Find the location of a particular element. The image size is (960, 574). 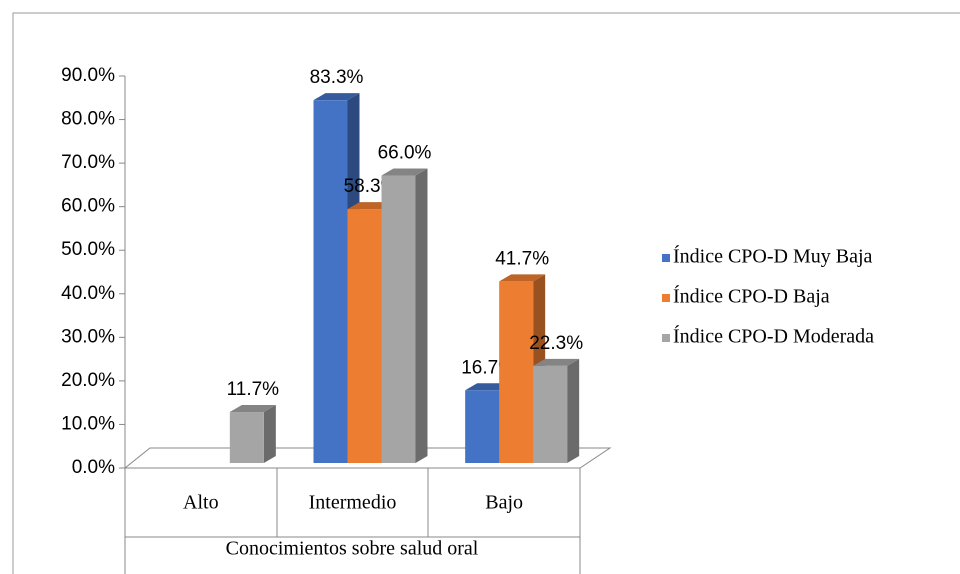

legend-label: Índice CPO-D Muy Baja is located at coordinates (773, 256).